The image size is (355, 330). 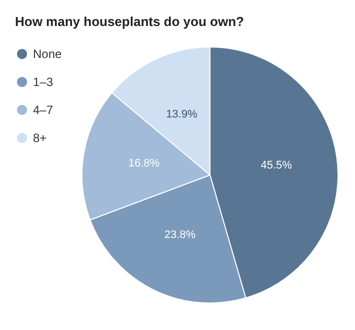 What do you see at coordinates (276, 166) in the screenshot?
I see `data-label: 45.5%` at bounding box center [276, 166].